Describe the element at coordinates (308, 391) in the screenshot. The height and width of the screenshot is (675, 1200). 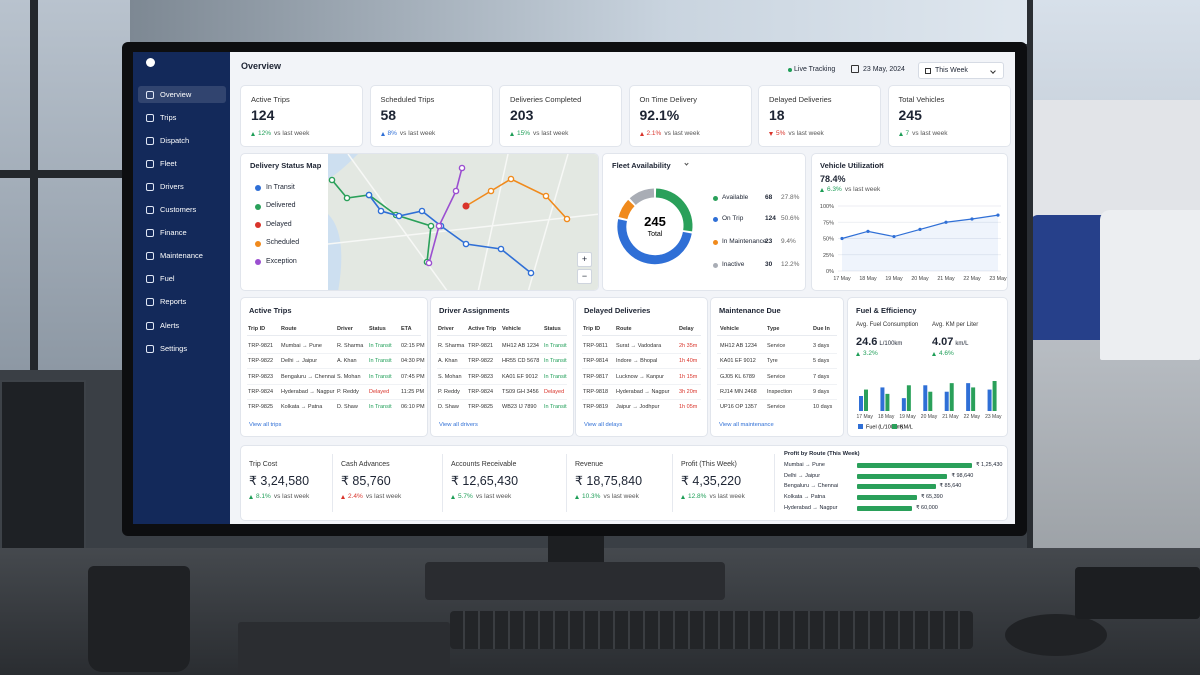
I see `table-cell: Hyderabad → Nagpur` at that location.